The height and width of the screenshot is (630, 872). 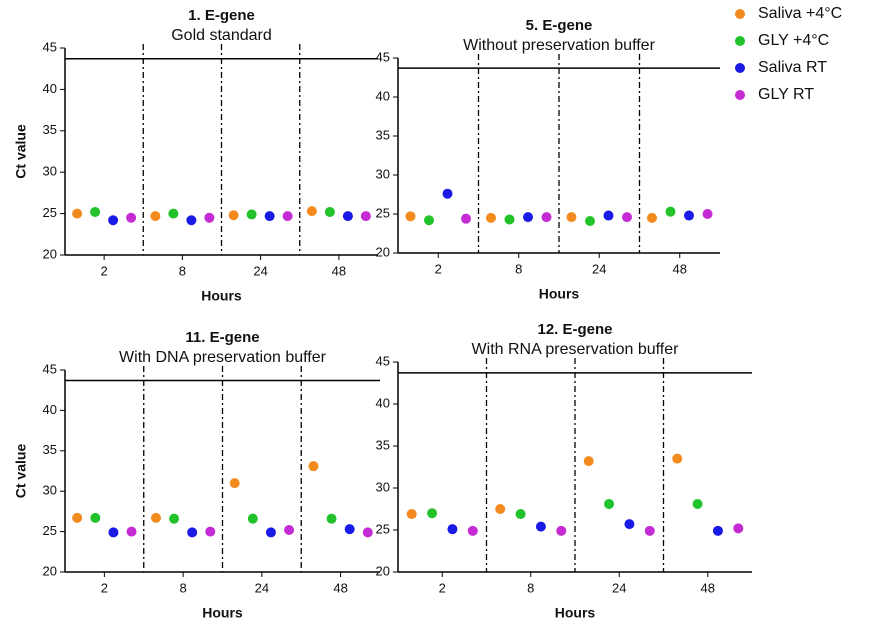 I want to click on chart-title: 11. E-gene, so click(x=222, y=337).